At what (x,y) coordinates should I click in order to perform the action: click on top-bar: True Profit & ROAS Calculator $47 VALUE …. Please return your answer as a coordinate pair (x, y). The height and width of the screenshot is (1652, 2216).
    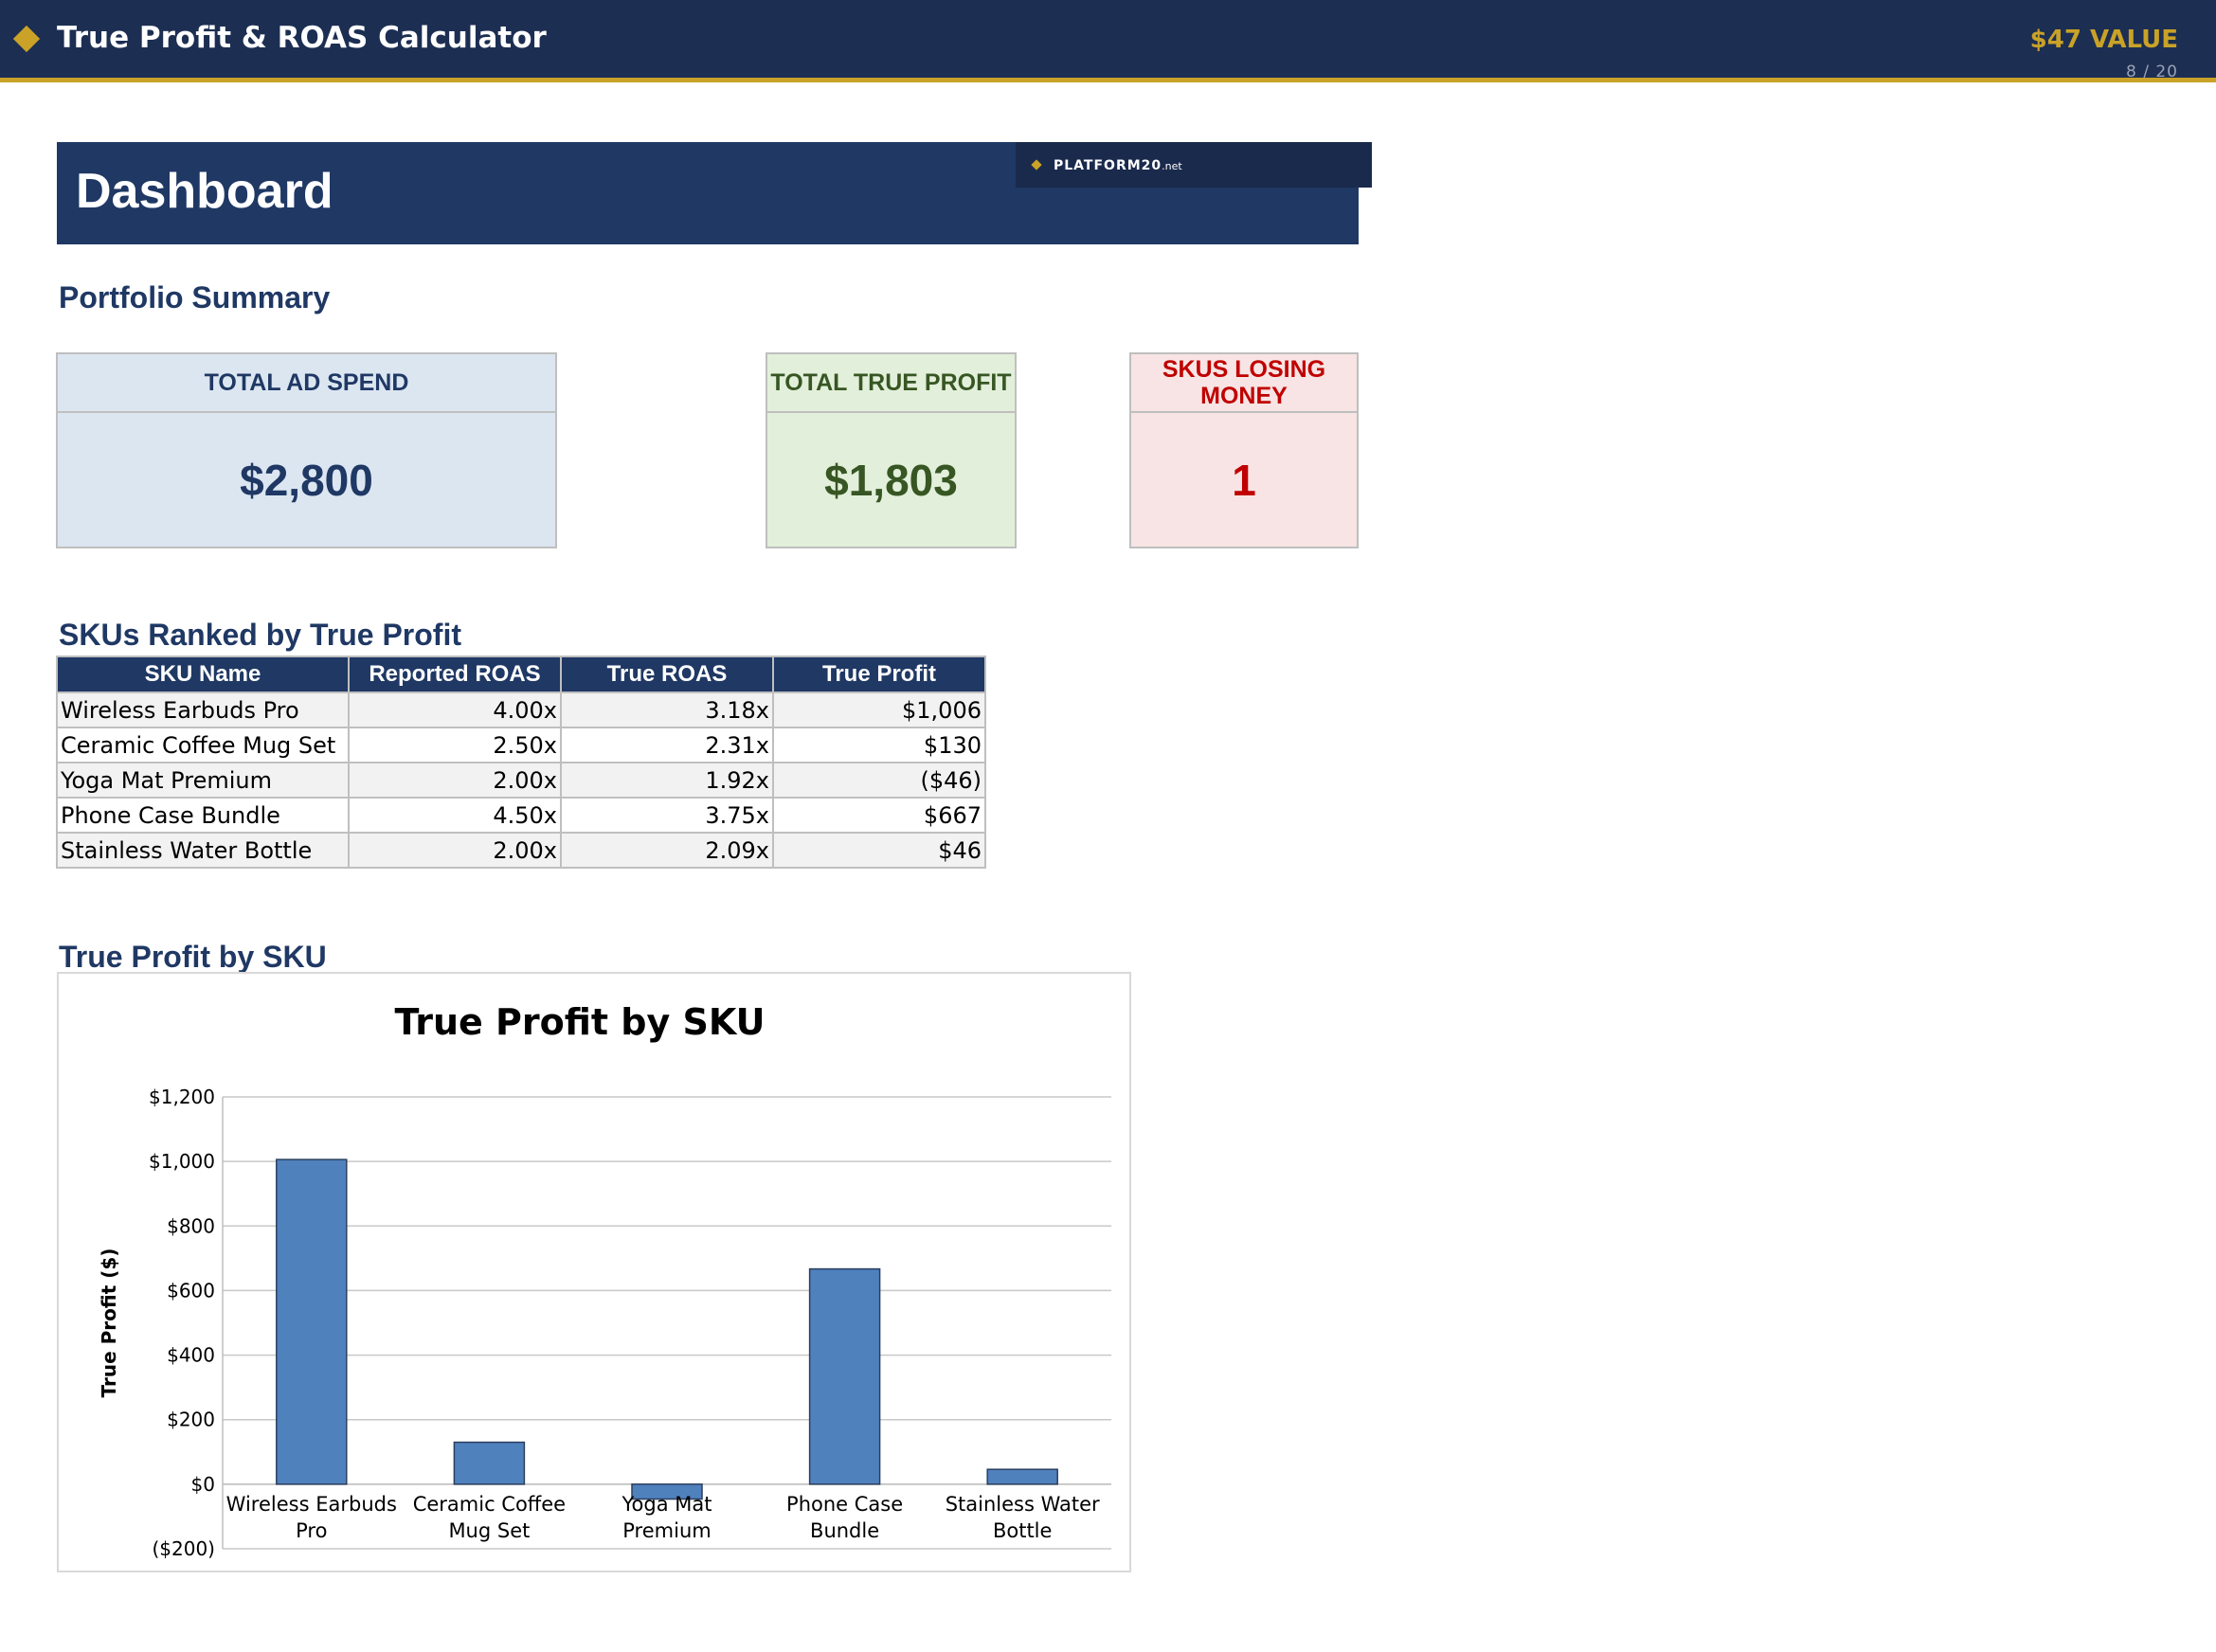
    Looking at the image, I should click on (1108, 41).